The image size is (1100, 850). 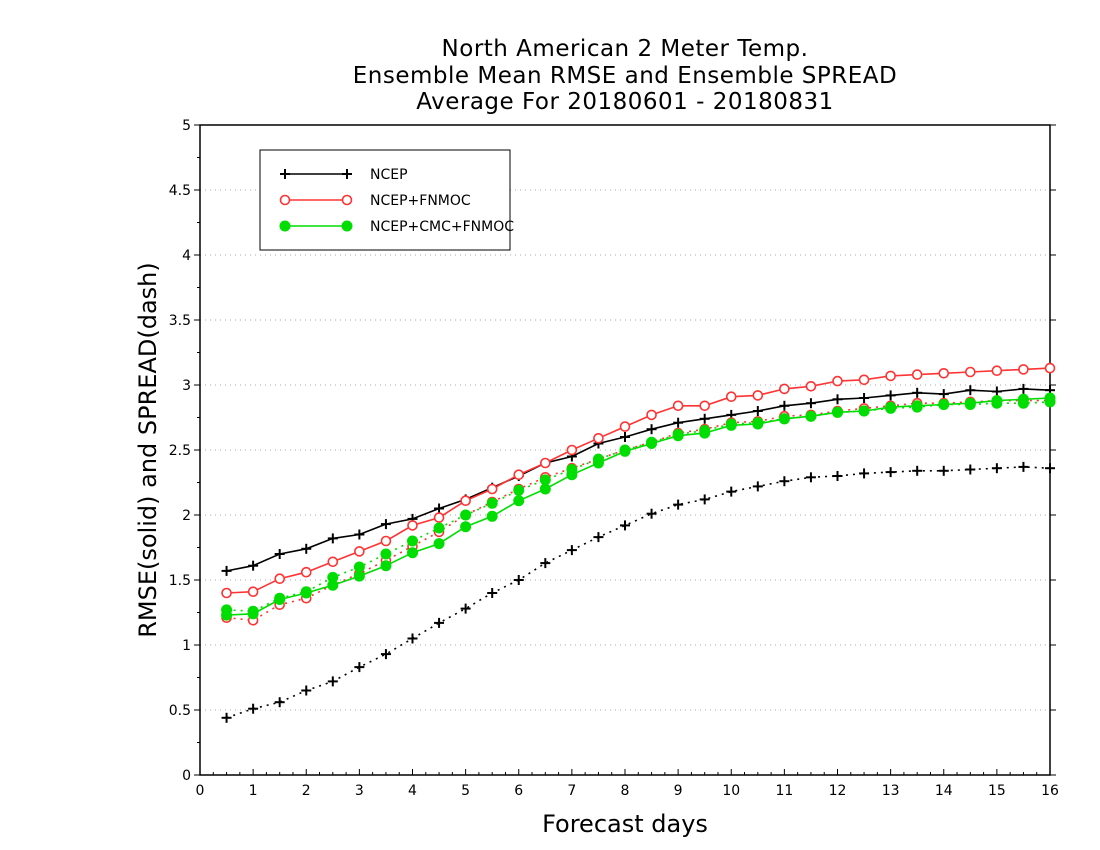 I want to click on x-tick-label-8: 8, so click(x=625, y=791).